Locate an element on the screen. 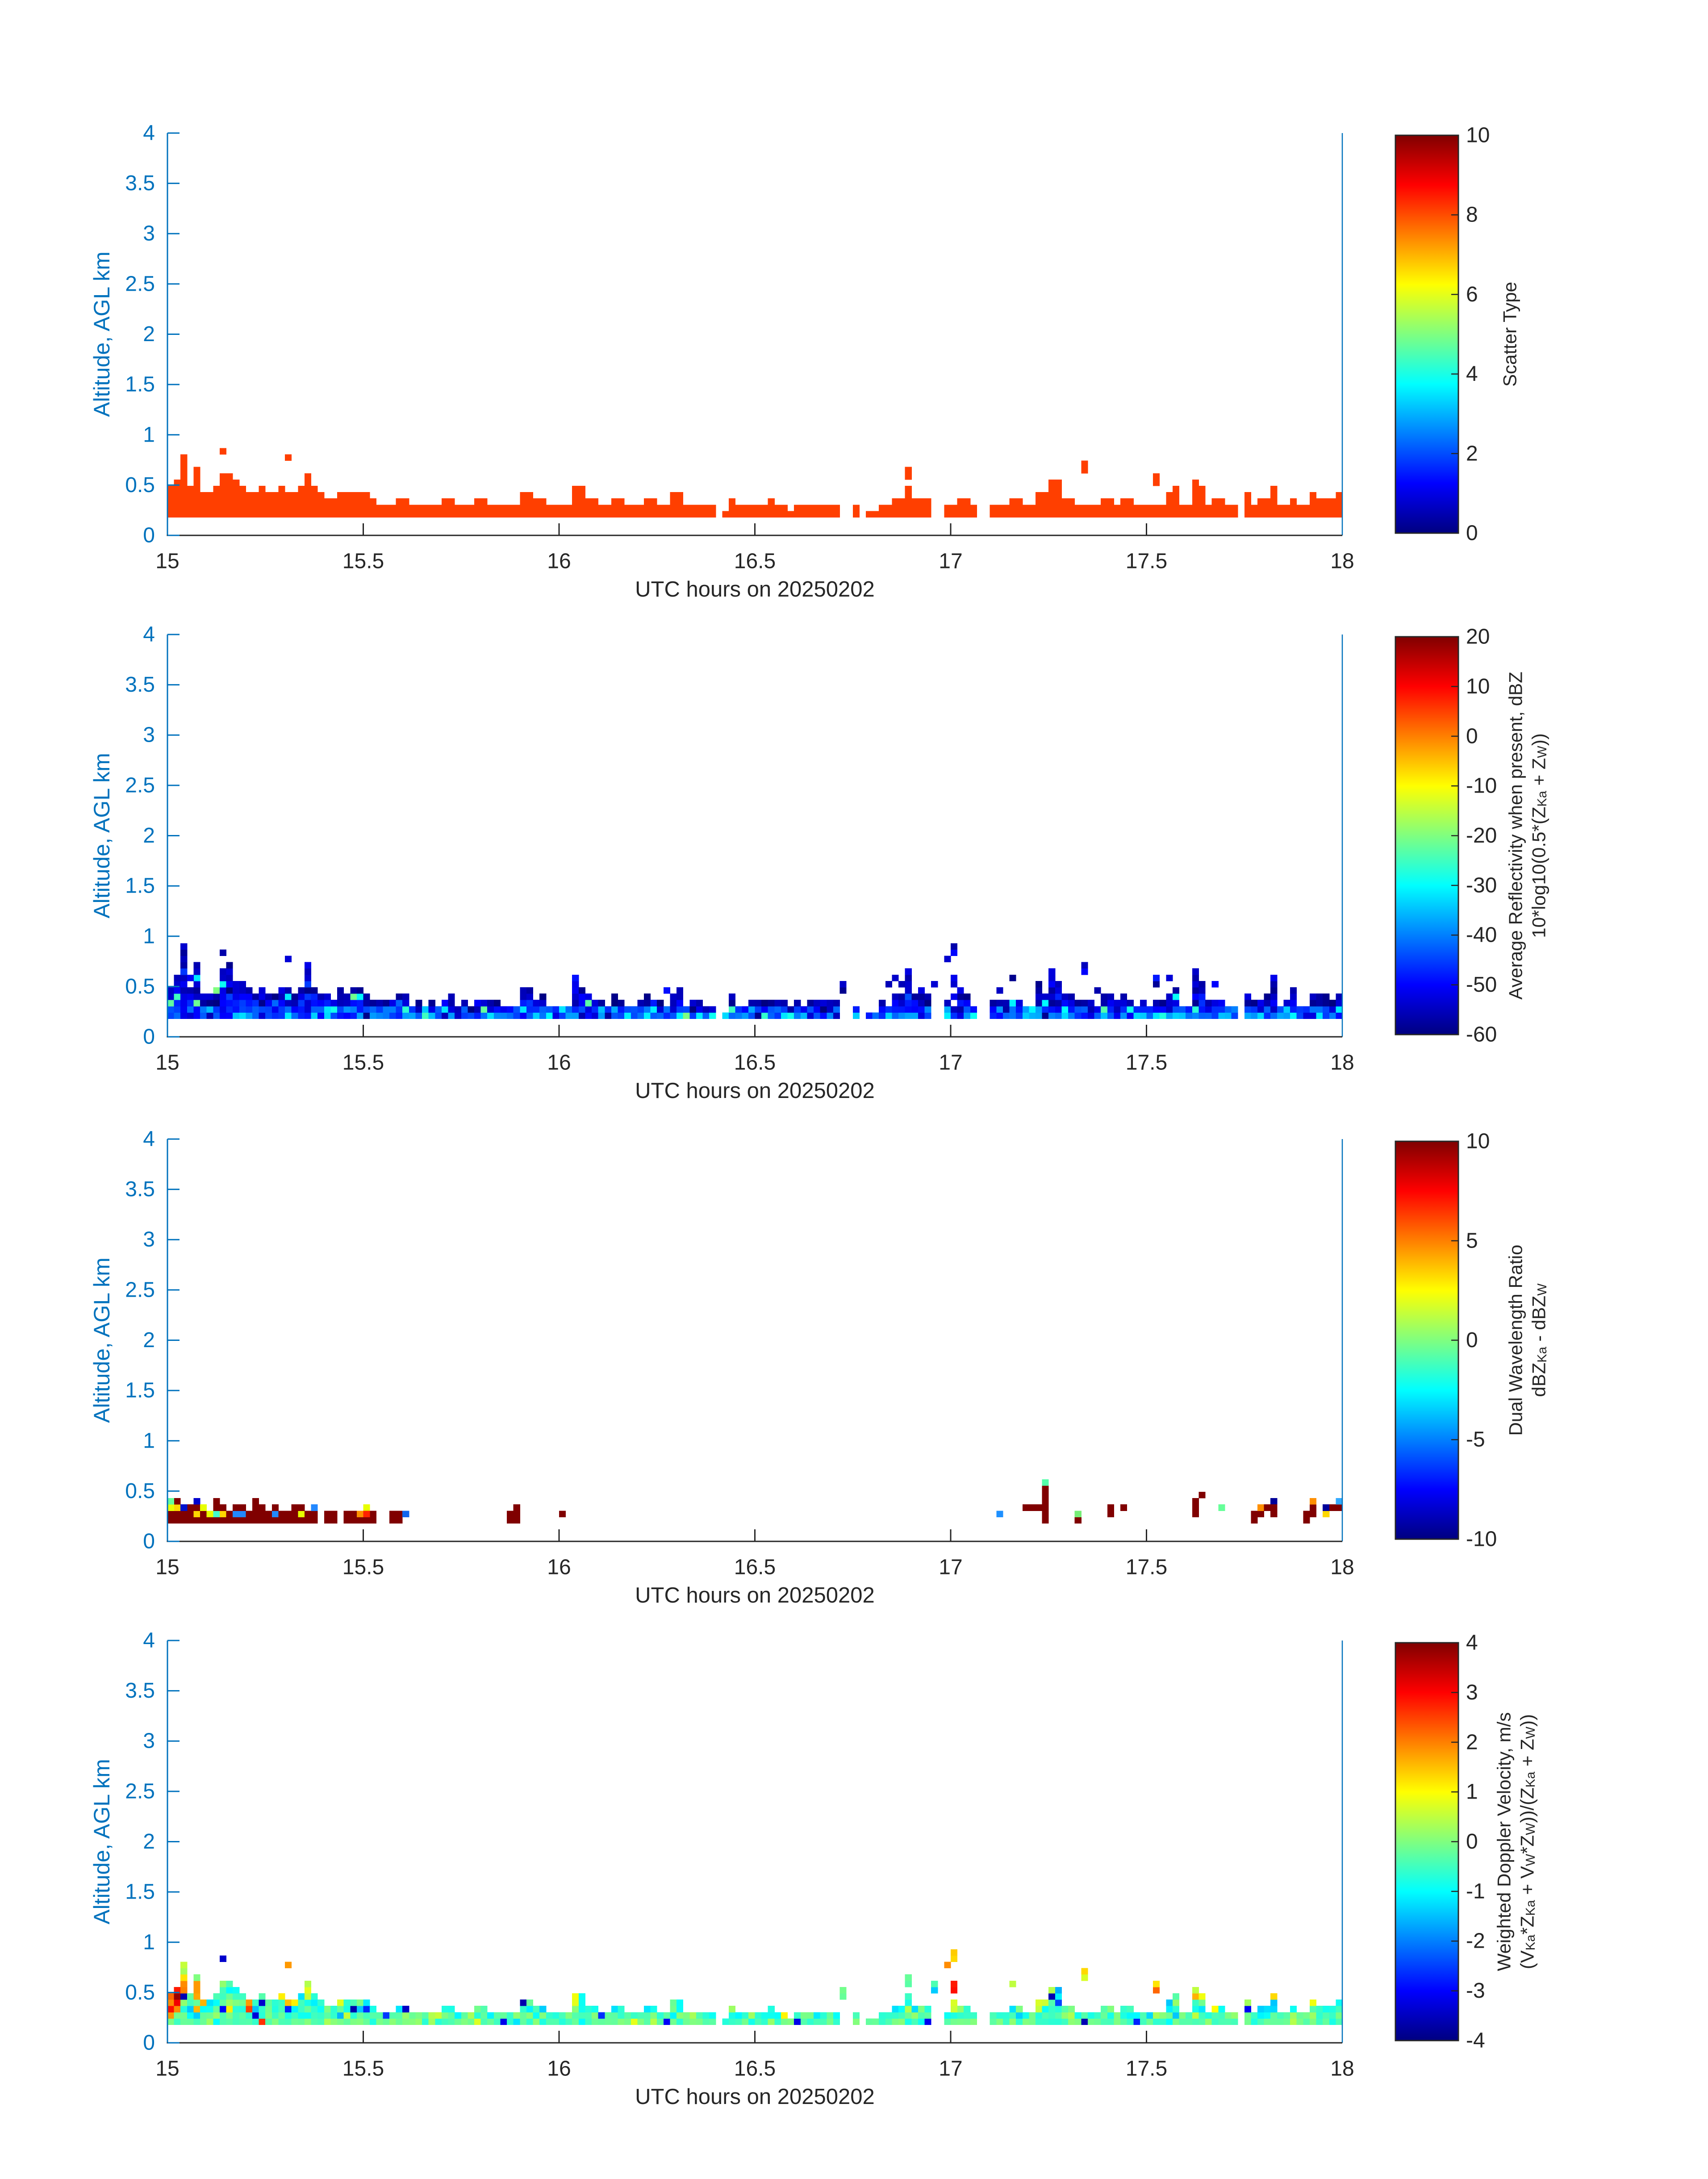 This screenshot has height=2179, width=1708. svg-text: 20 is located at coordinates (1478, 637).